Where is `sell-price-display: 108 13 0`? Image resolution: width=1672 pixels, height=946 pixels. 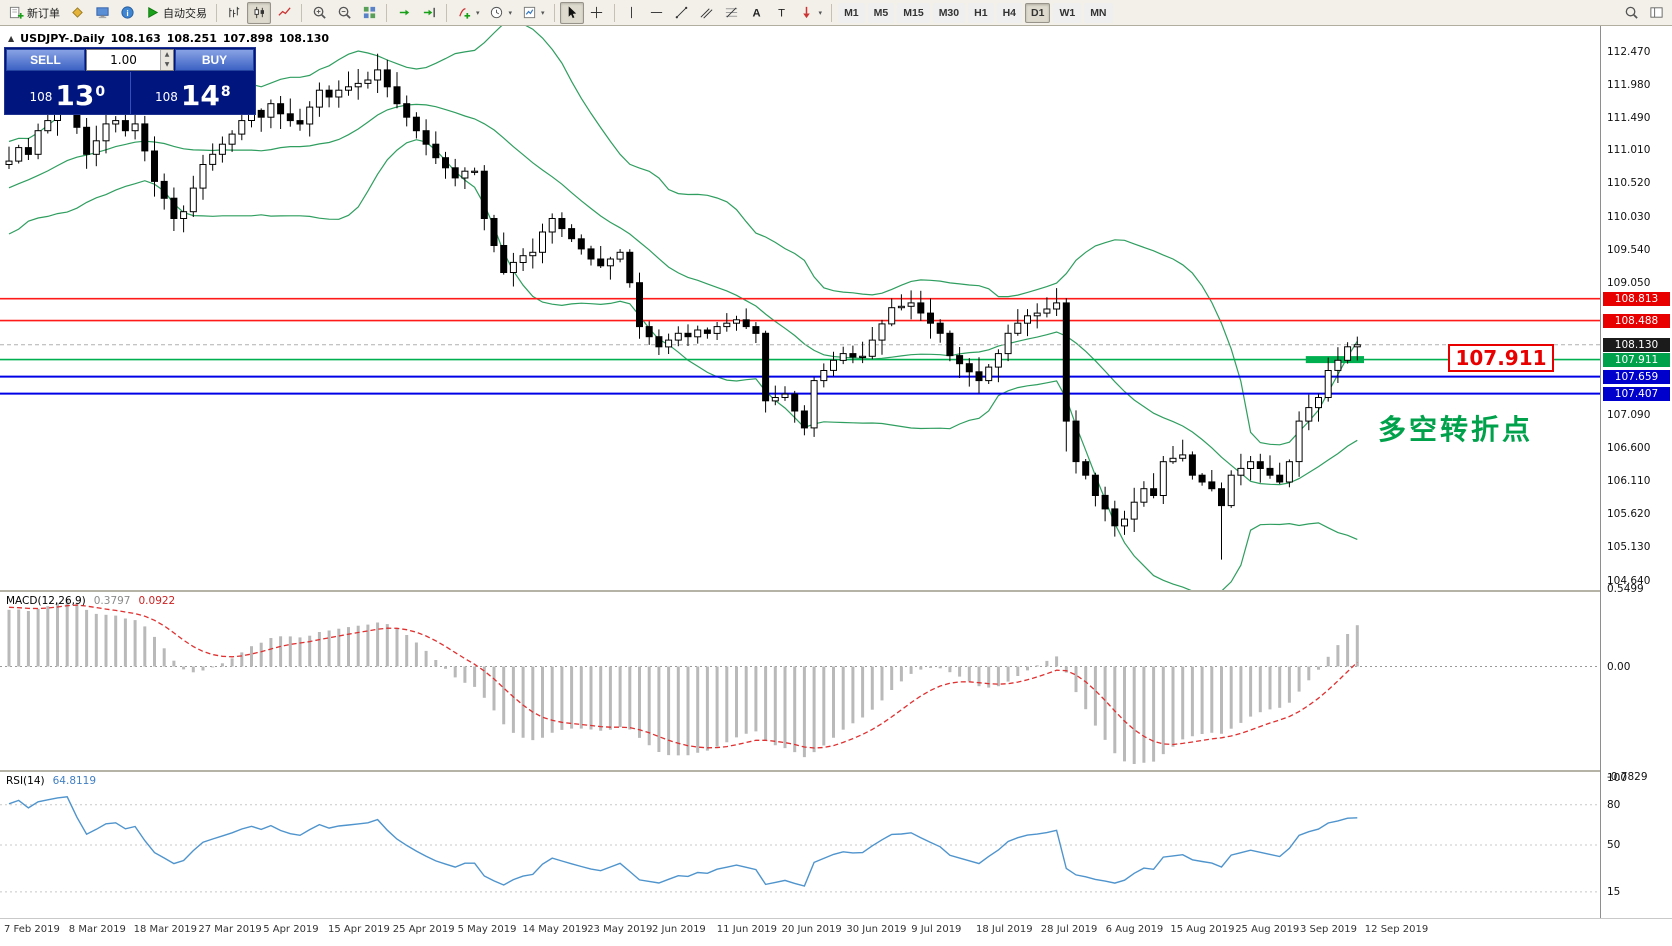
sell-price-display: 108 13 0 is located at coordinates (67, 93).